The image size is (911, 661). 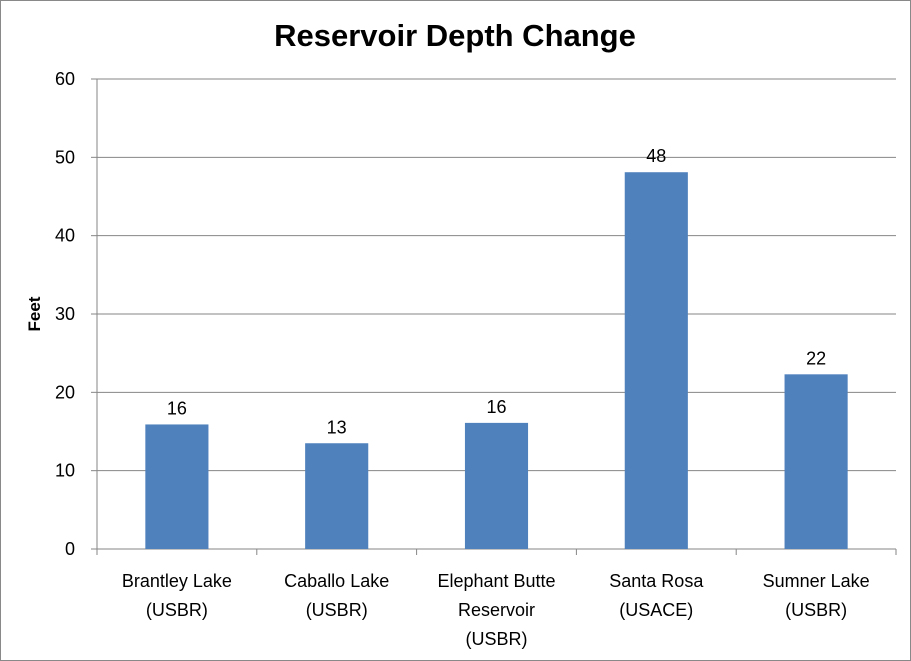 I want to click on y-axis-label: Feet, so click(x=34, y=313).